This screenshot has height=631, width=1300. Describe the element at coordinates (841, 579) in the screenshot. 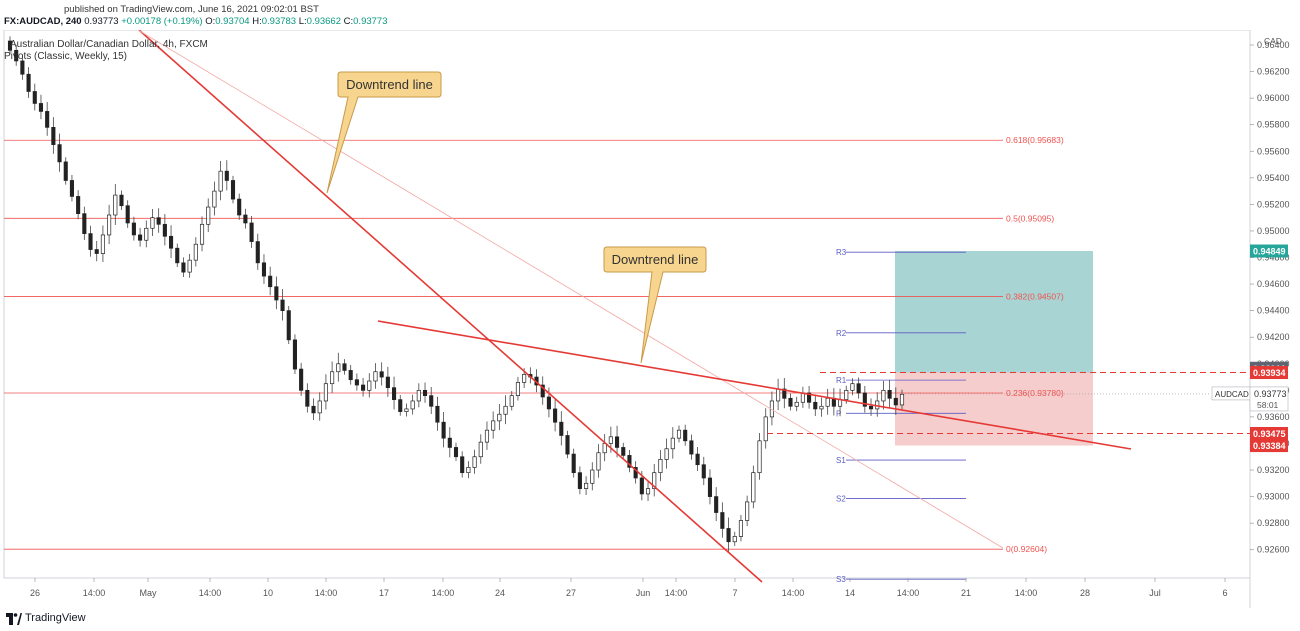

I see `pivot-level-label: S3` at that location.